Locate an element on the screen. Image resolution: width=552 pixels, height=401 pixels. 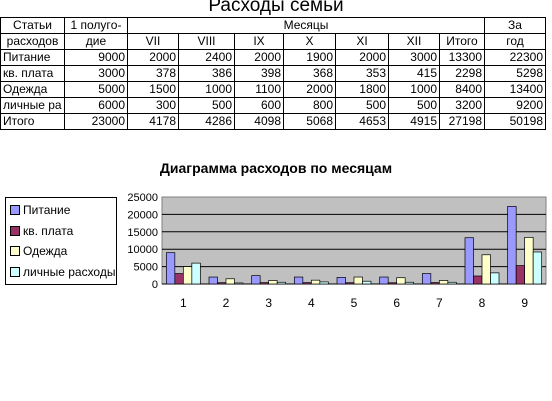
month-value: 1000 is located at coordinates (206, 89).